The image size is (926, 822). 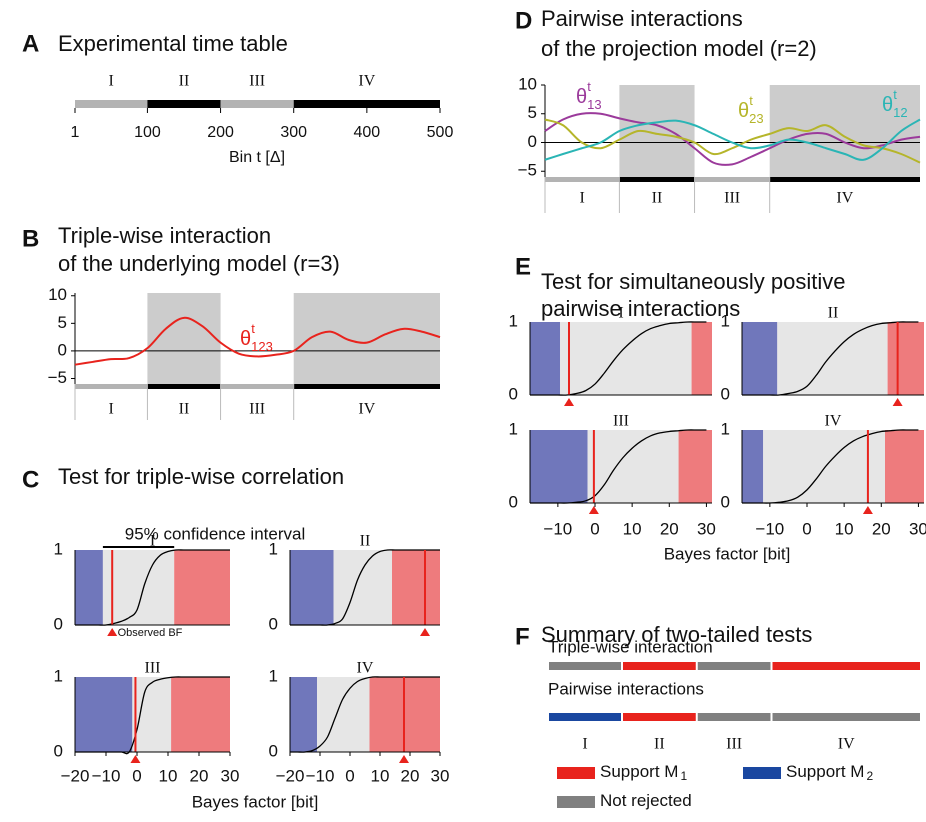 I want to click on x-tick-label: −20, so click(x=290, y=775).